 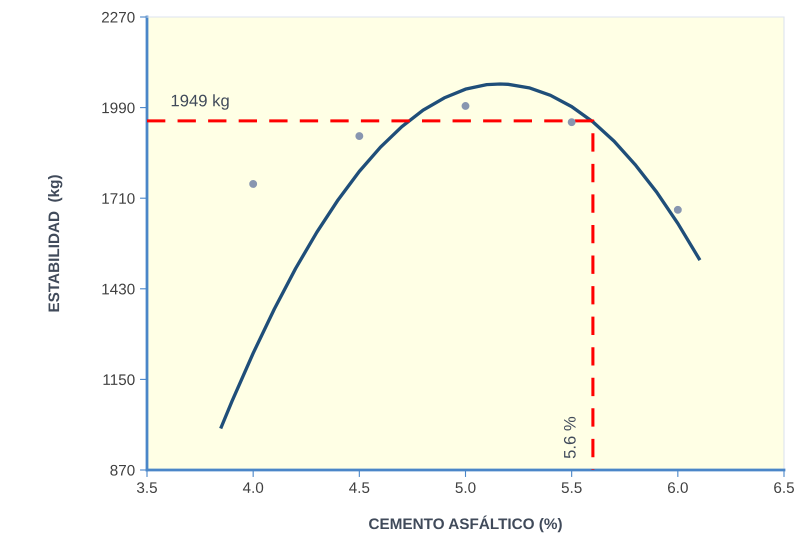 I want to click on y-tick-label: 1430, so click(x=118, y=289).